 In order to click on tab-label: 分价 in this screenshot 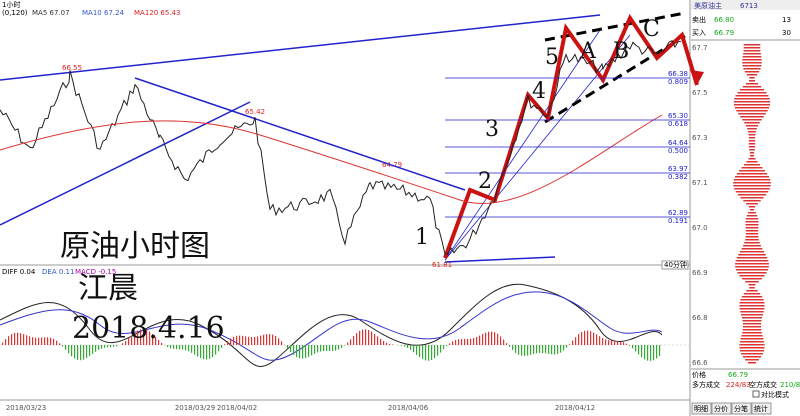, I will do `click(721, 408)`.